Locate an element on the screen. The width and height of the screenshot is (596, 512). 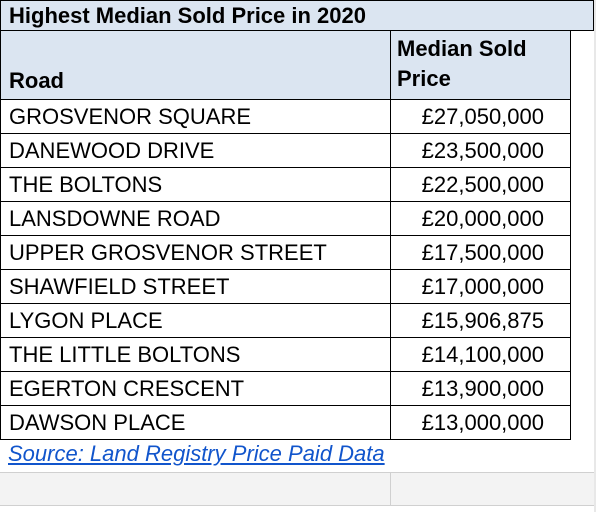
table-row: UPPER GROSVENOR STREET £17,500,000 is located at coordinates (285, 252).